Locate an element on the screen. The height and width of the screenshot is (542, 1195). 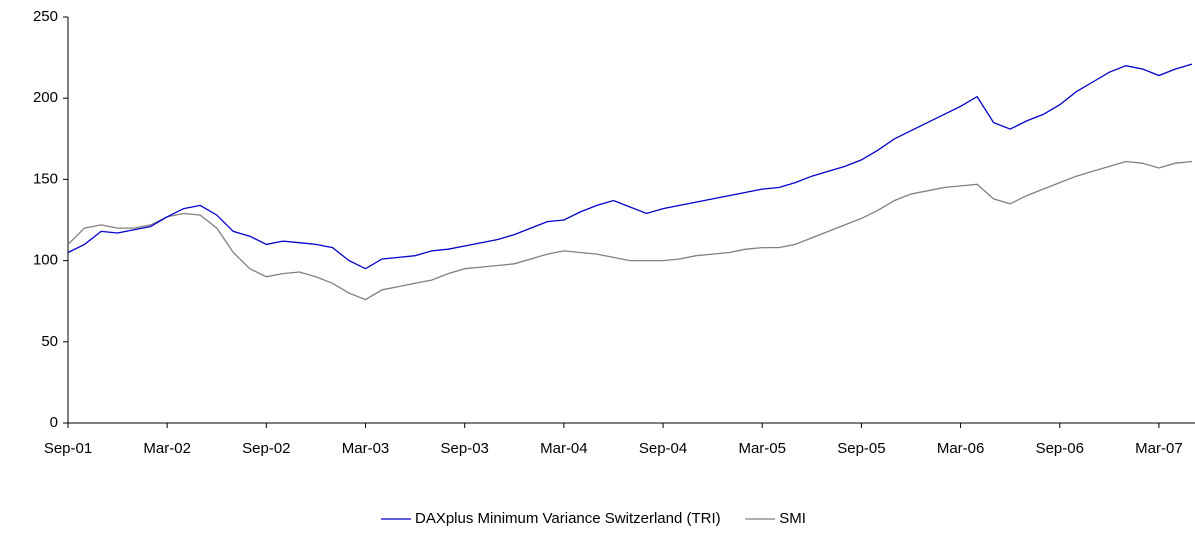
x-tick-label: Mar-04 is located at coordinates (564, 448).